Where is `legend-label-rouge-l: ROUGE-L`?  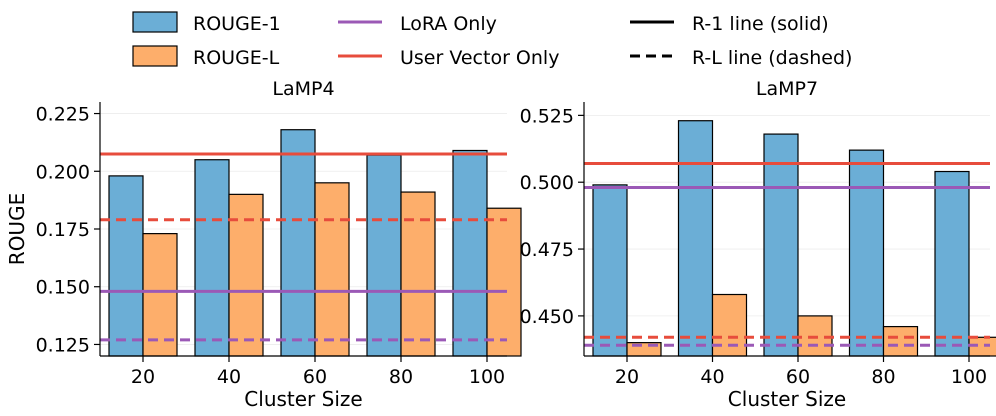
legend-label-rouge-l: ROUGE-L is located at coordinates (236, 58).